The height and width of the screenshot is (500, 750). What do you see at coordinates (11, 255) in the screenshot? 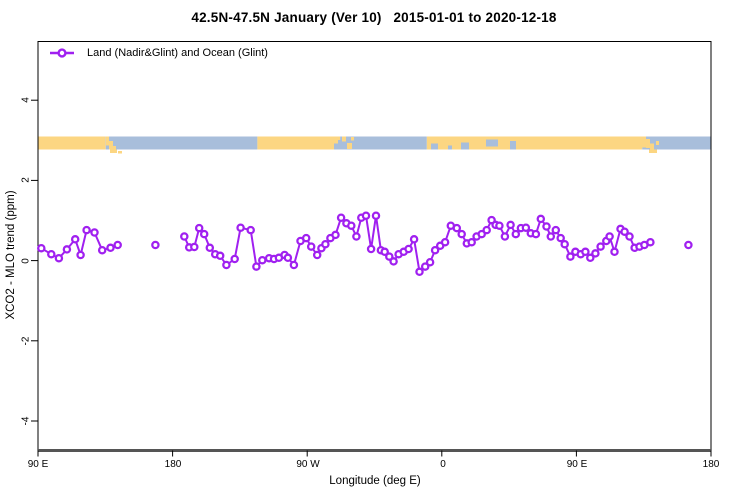
I see `y-axis-title: XCO2 - MLO trend (ppm)` at bounding box center [11, 255].